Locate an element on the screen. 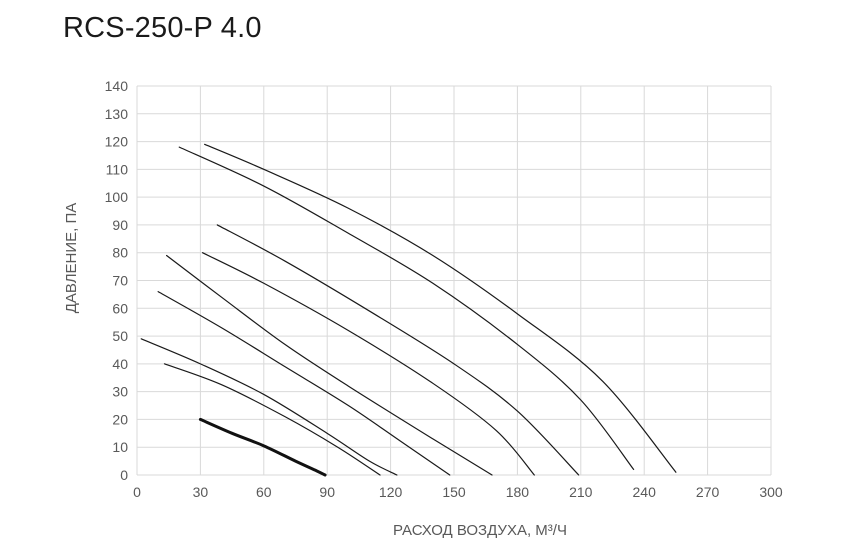  y-tick-labels: 0 10 20 30 40 50 60 70 80 90 100 110 120 130 140 is located at coordinates (117, 280).